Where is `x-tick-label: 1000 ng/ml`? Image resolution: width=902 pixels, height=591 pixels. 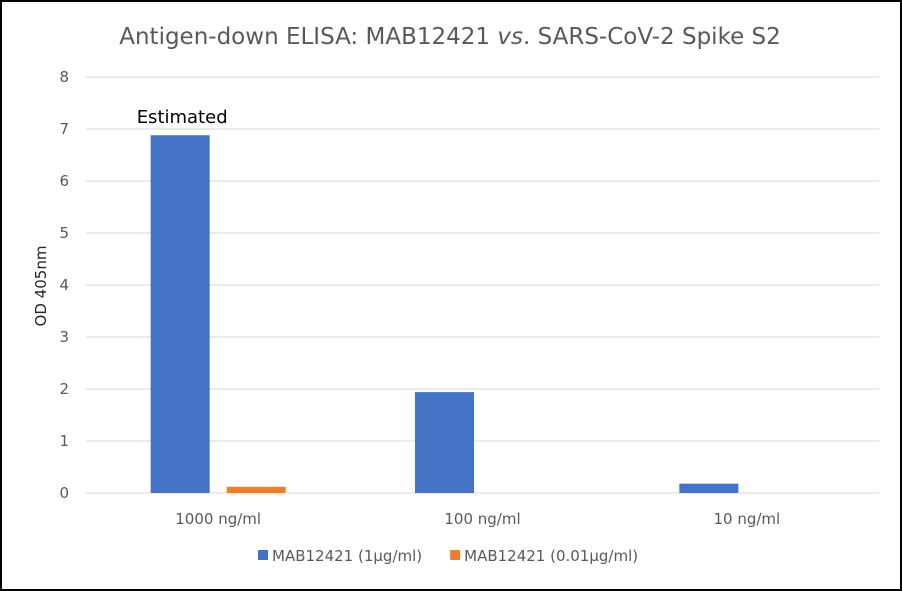
x-tick-label: 1000 ng/ml is located at coordinates (218, 519).